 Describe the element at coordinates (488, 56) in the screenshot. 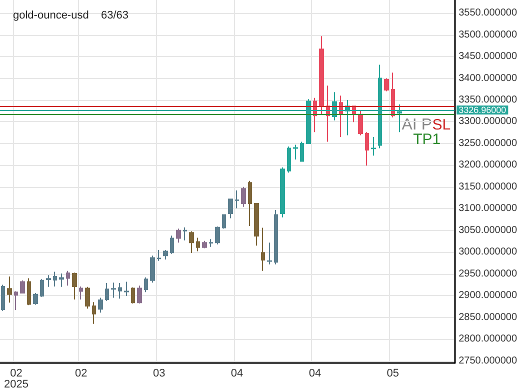

I see `y-tick-label: 3450.000000` at that location.